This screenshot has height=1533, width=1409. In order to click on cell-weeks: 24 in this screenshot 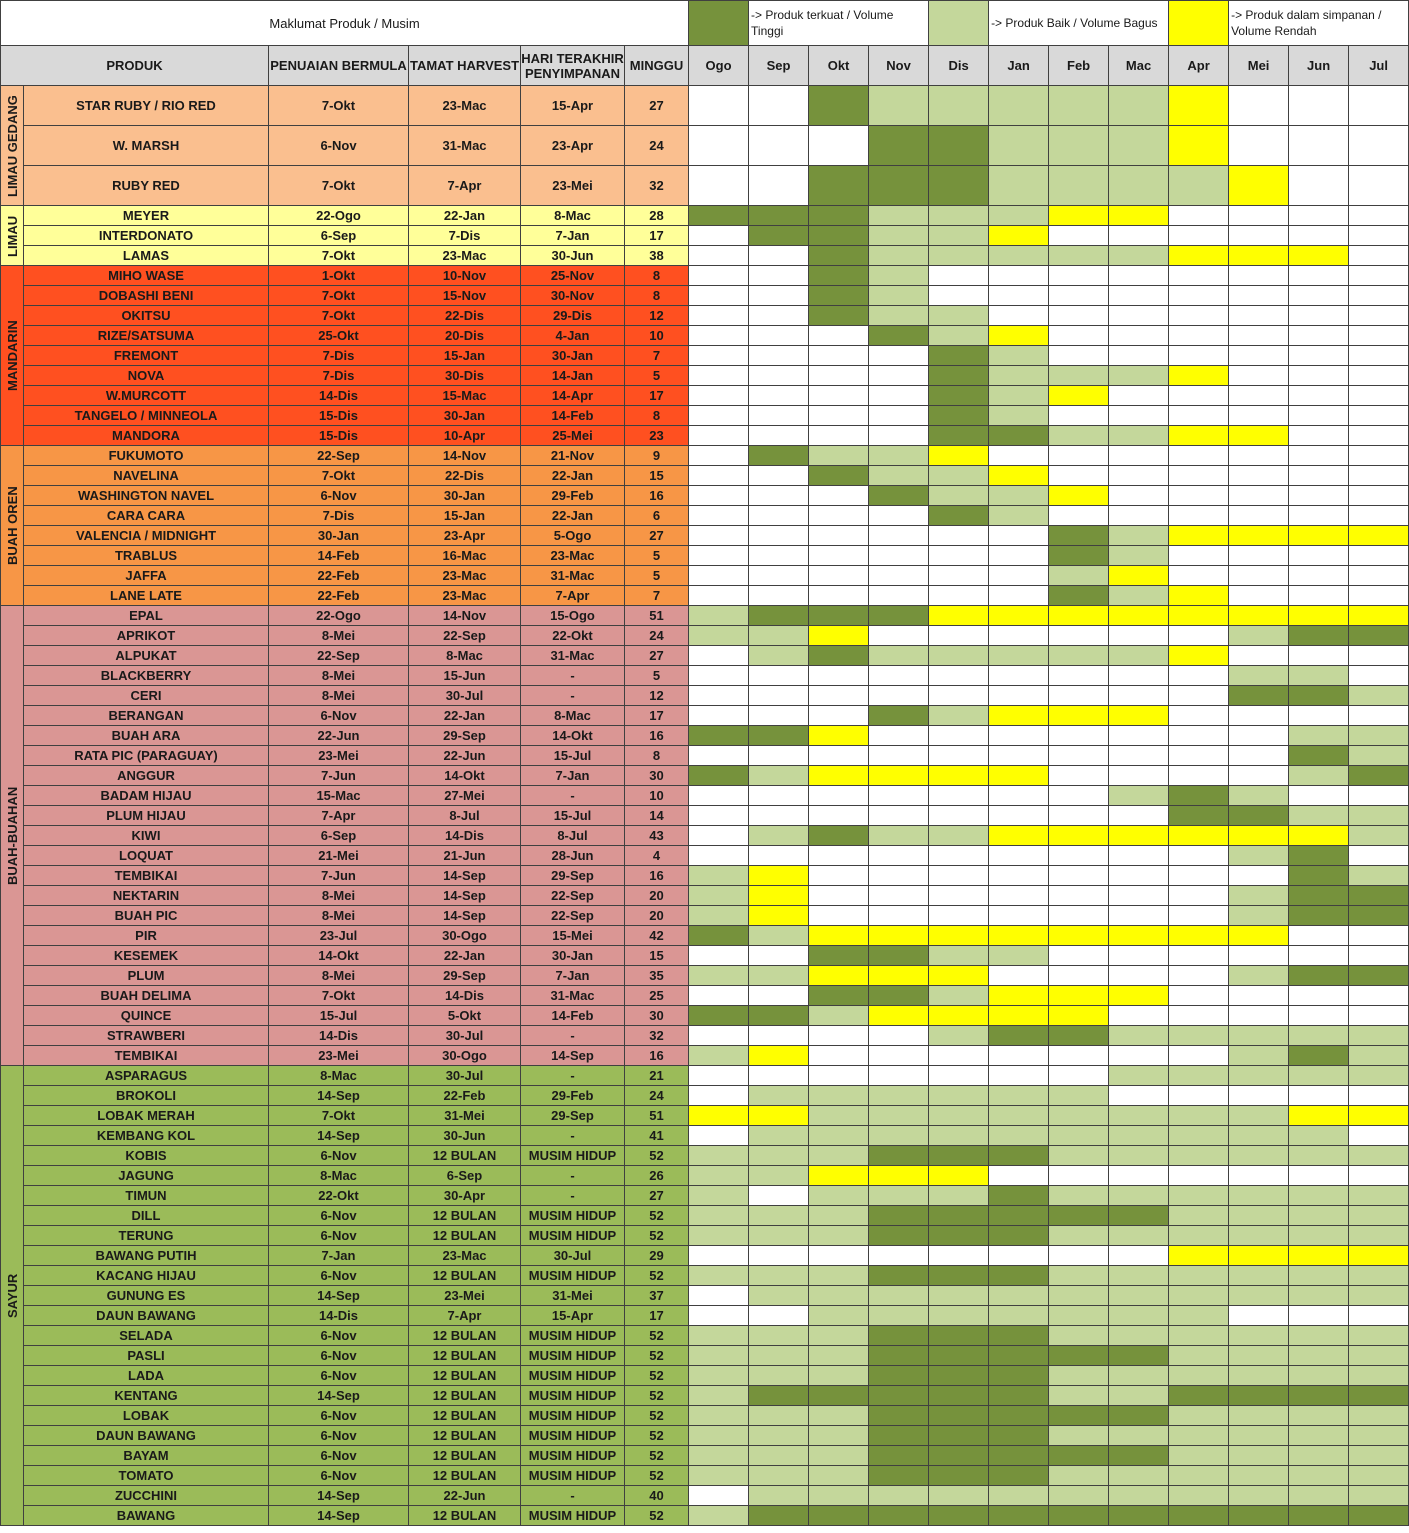, I will do `click(656, 145)`.